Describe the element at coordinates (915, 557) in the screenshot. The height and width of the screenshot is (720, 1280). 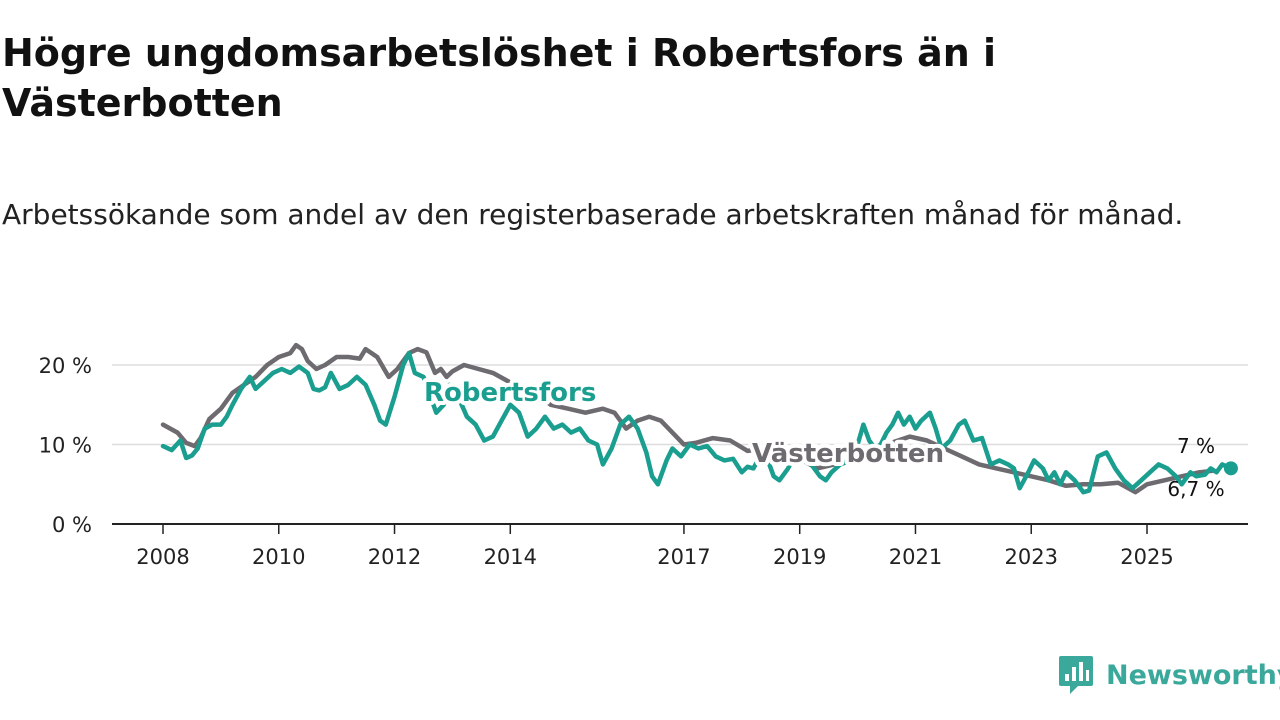
I see `x-tick-label: 2021` at that location.